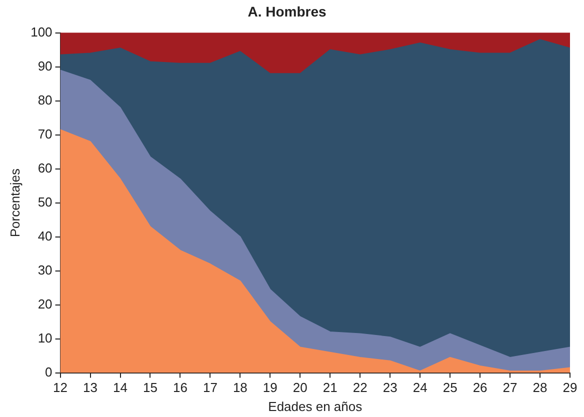  I want to click on y-tick-label: 80, so click(45, 100).